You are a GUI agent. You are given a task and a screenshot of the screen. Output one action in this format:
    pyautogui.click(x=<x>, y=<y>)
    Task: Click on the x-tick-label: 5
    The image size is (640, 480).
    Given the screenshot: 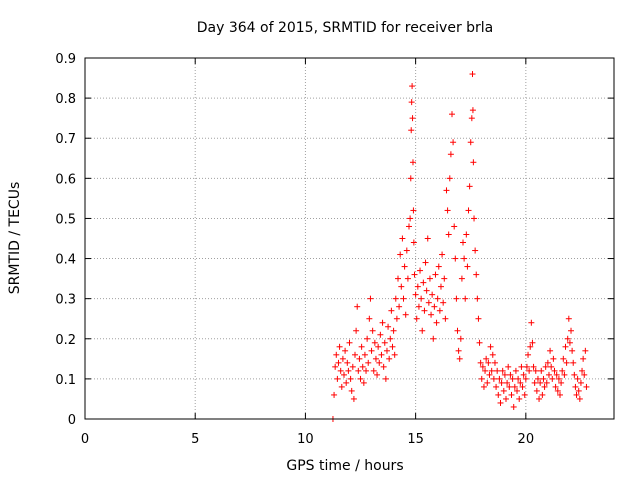 What is the action you would take?
    pyautogui.click(x=195, y=439)
    